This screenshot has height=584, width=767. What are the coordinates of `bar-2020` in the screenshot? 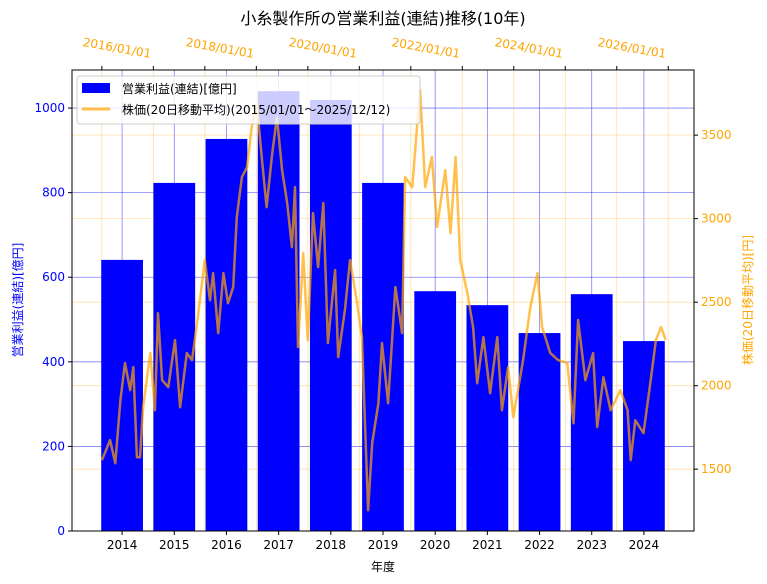 It's located at (435, 411).